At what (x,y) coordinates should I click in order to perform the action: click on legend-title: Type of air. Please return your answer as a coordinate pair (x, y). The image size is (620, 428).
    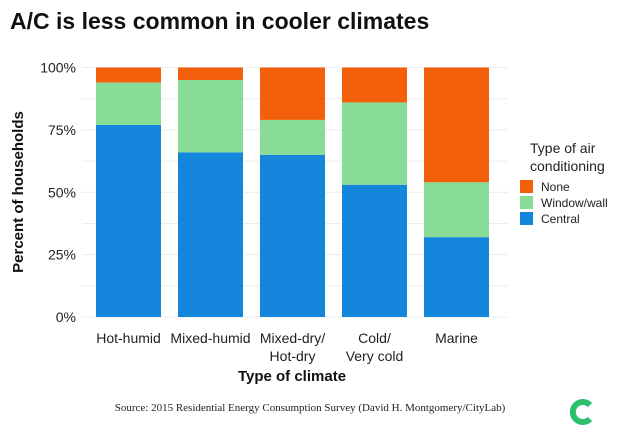
    Looking at the image, I should click on (563, 148).